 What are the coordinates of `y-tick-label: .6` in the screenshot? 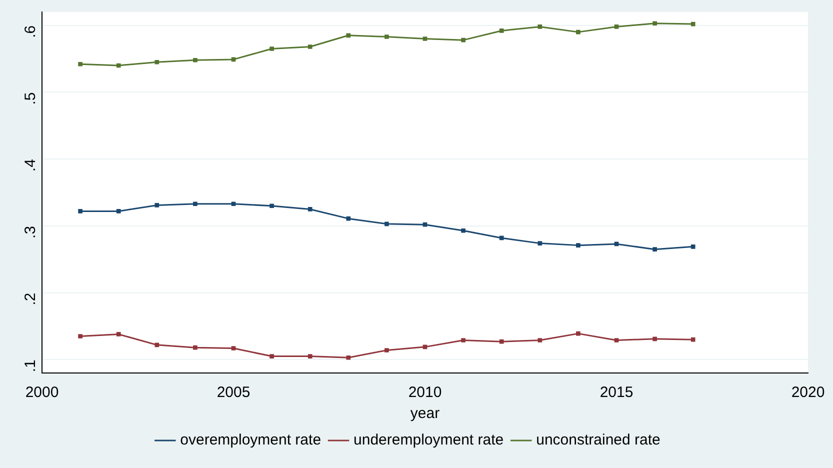 It's located at (31, 31).